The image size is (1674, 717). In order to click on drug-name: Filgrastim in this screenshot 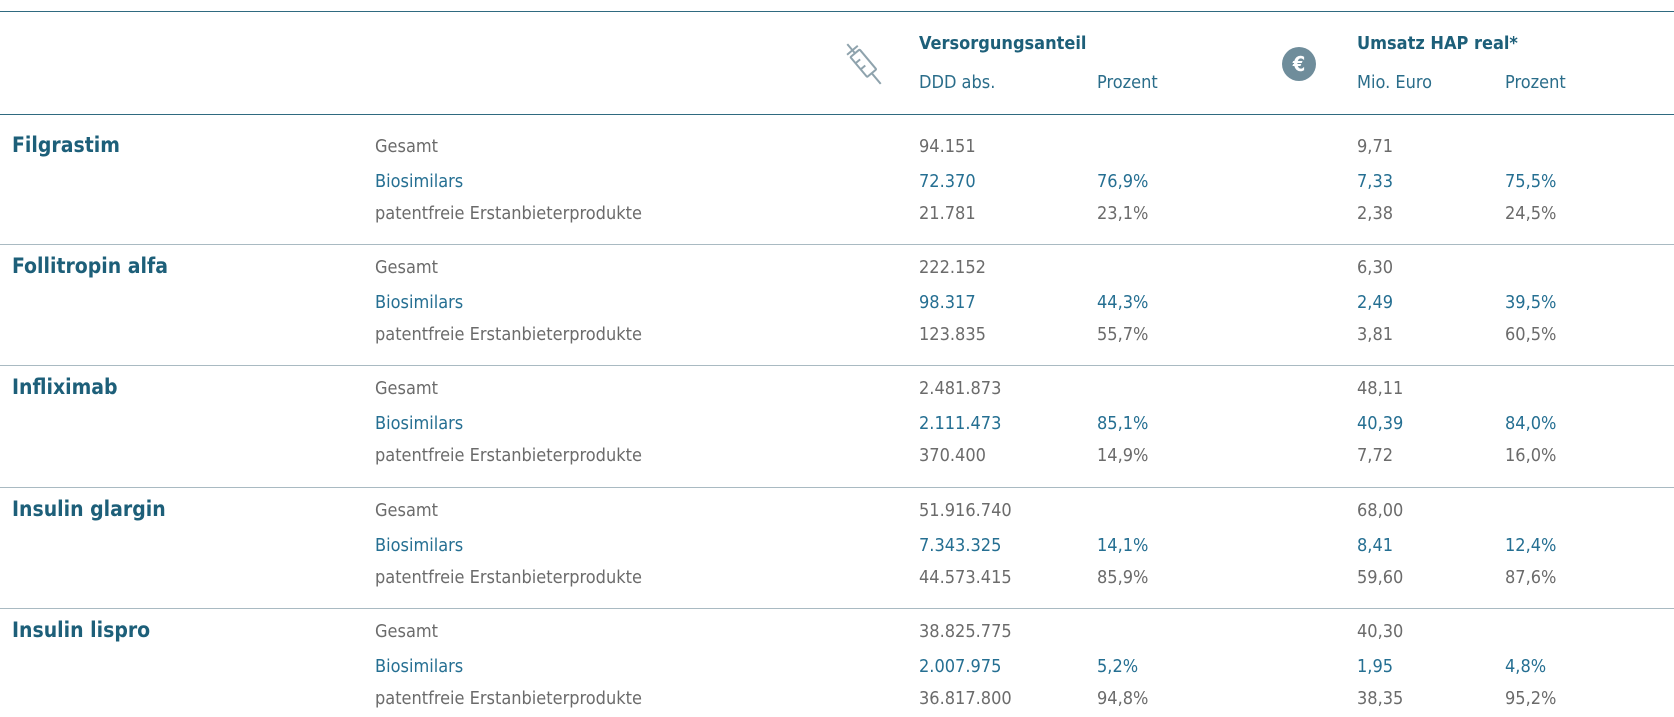, I will do `click(66, 145)`.